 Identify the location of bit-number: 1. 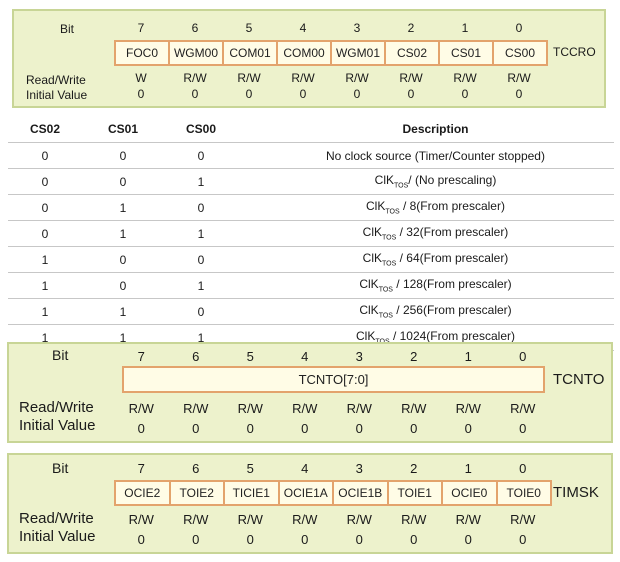
(465, 28).